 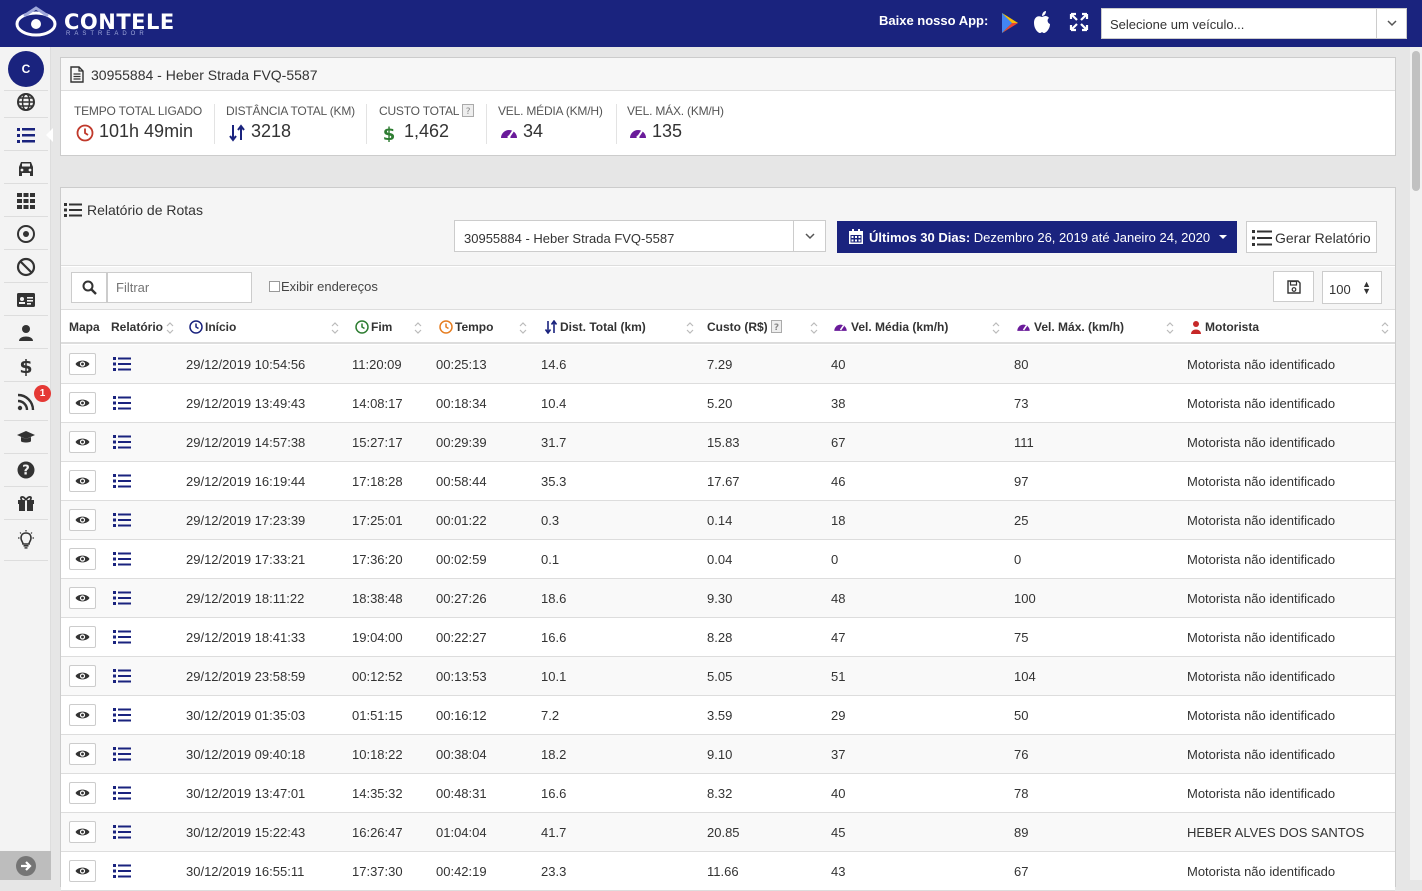 I want to click on notification-badge: 1, so click(x=42, y=393).